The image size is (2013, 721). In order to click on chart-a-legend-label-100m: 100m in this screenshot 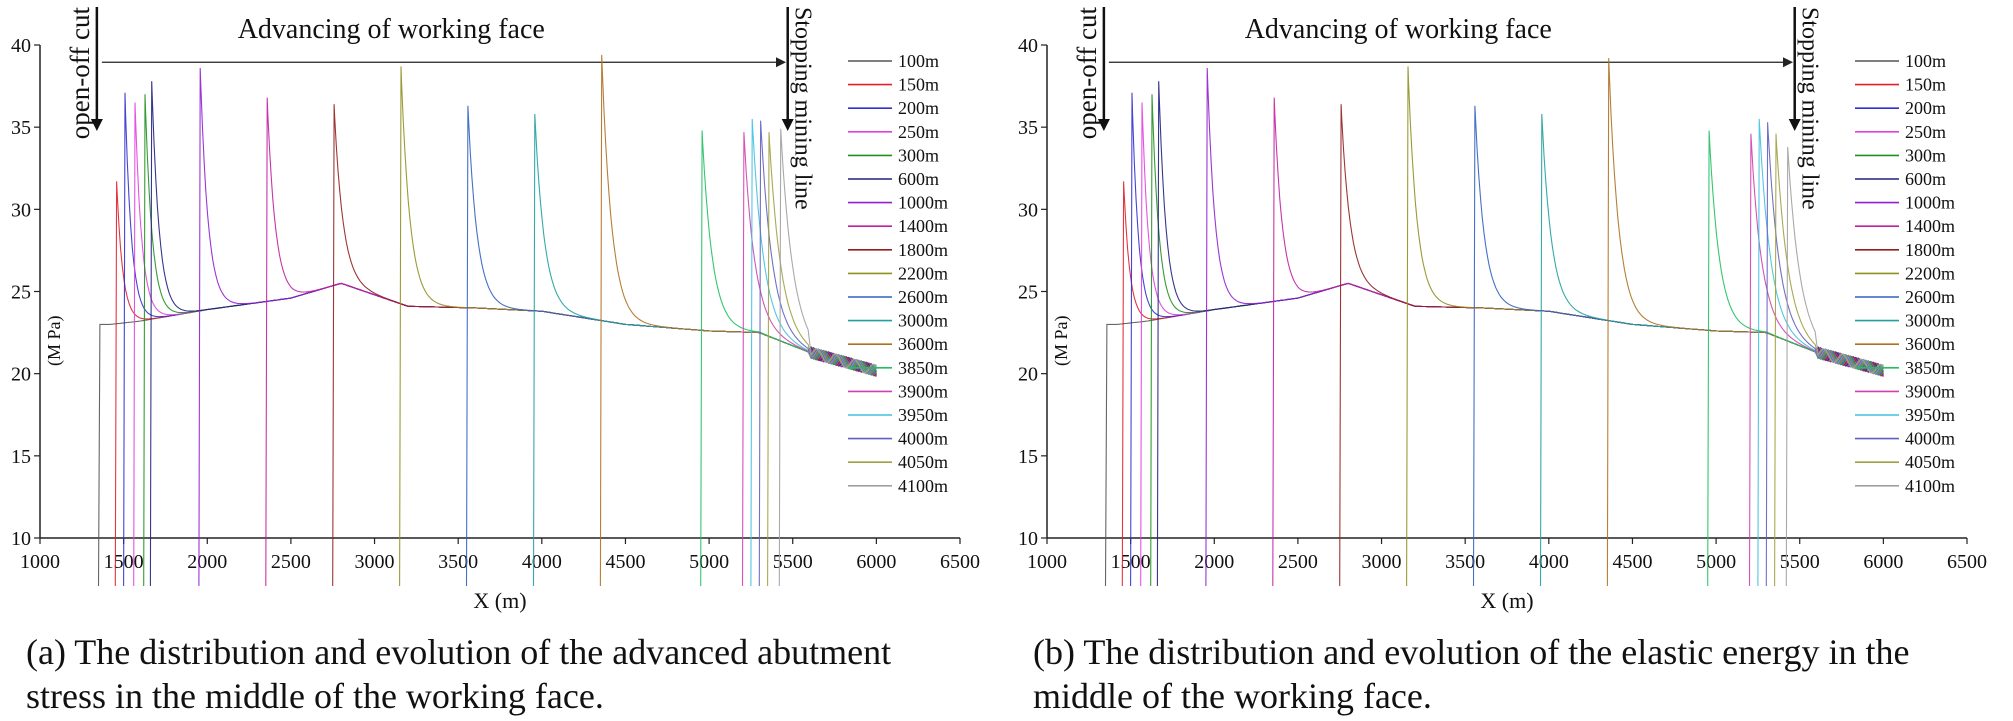, I will do `click(918, 61)`.